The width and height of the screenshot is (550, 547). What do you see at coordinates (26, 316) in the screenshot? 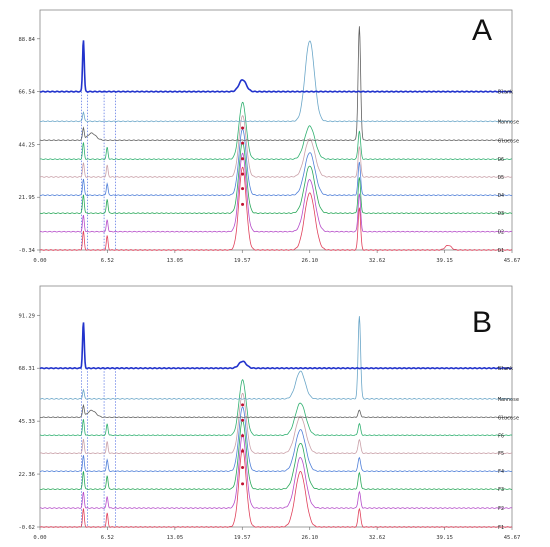
I see `y-tick-label: 91.29` at bounding box center [26, 316].